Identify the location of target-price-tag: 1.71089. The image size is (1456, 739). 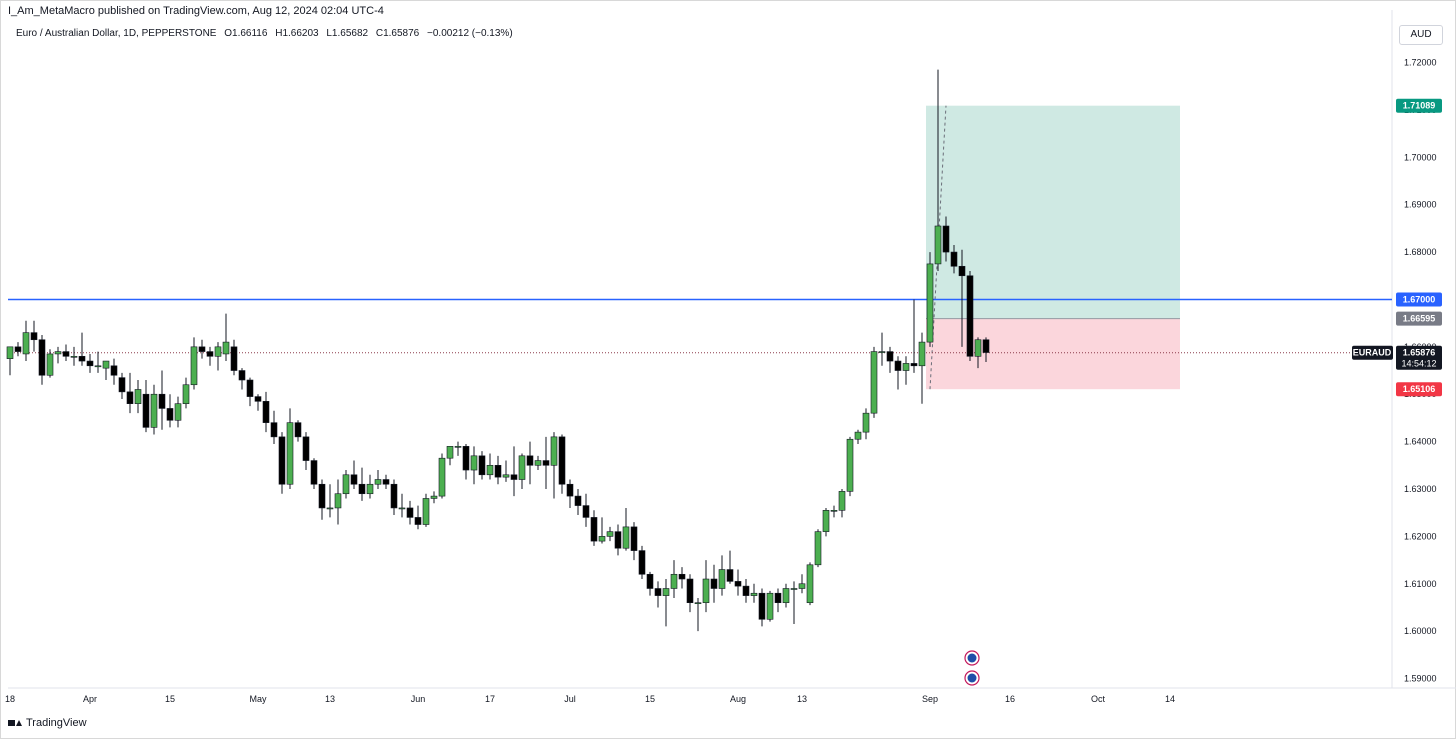
(1419, 106).